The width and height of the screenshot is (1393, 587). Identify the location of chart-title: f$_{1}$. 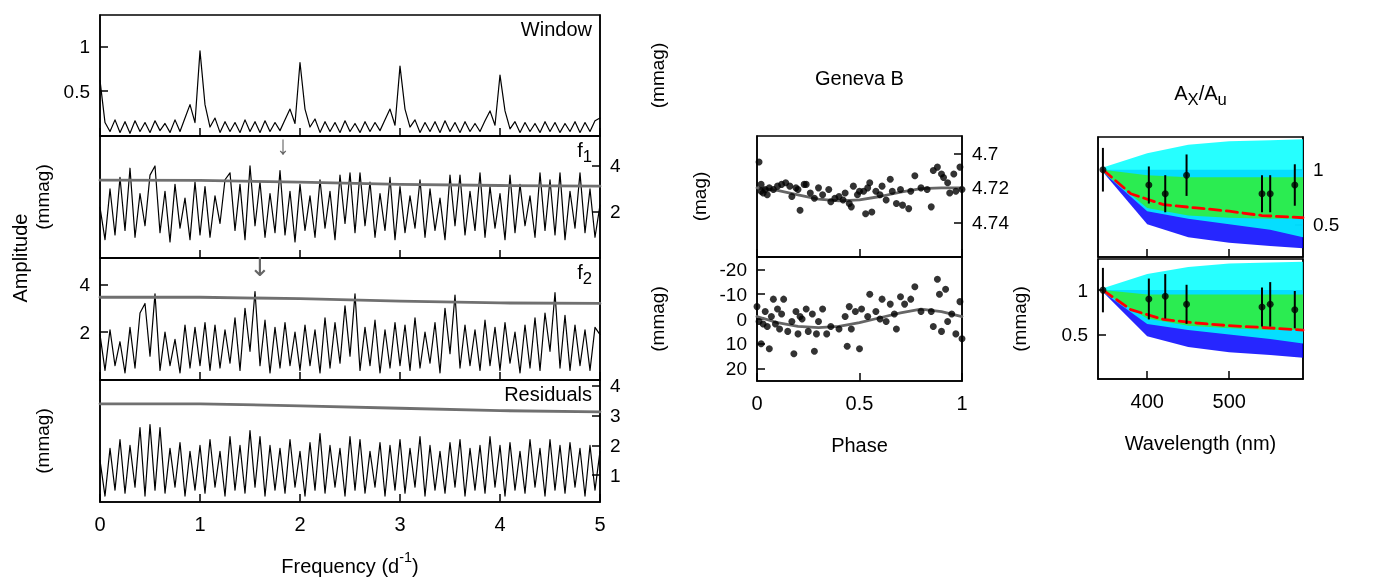
(584, 152).